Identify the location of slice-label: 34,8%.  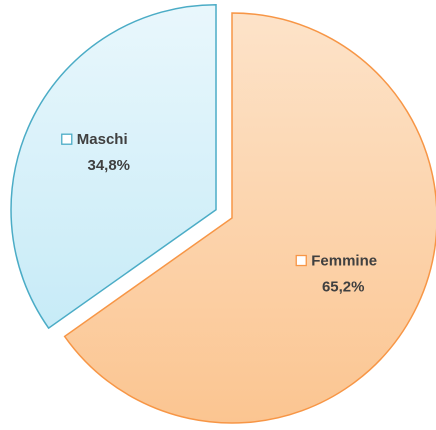
(108, 165).